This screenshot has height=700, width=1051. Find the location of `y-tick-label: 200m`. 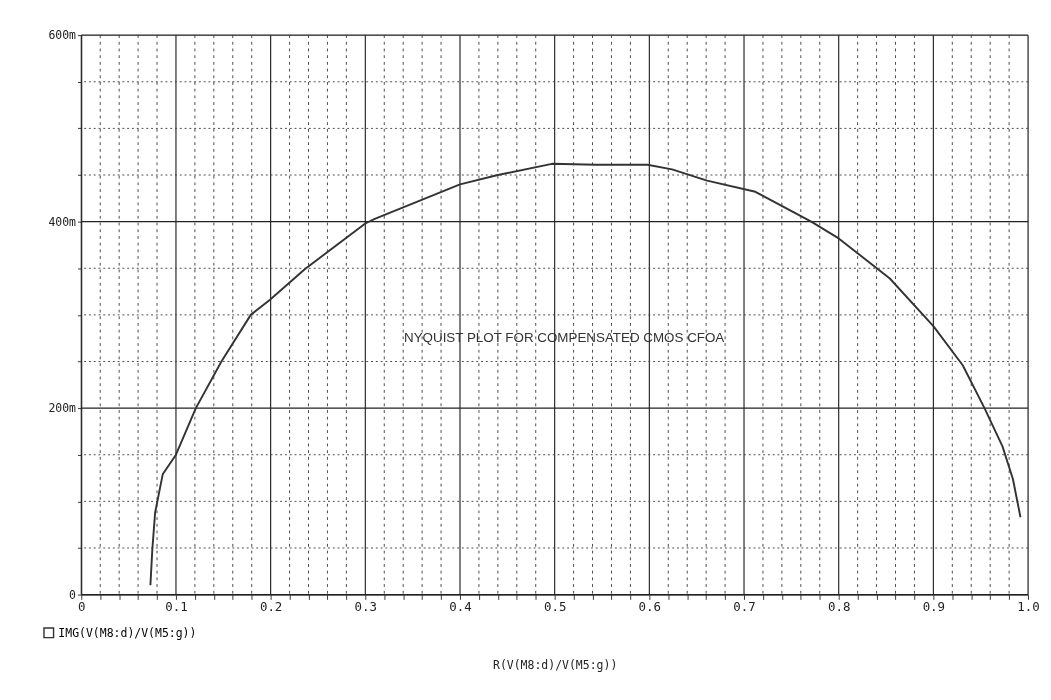

y-tick-label: 200m is located at coordinates (62, 408).